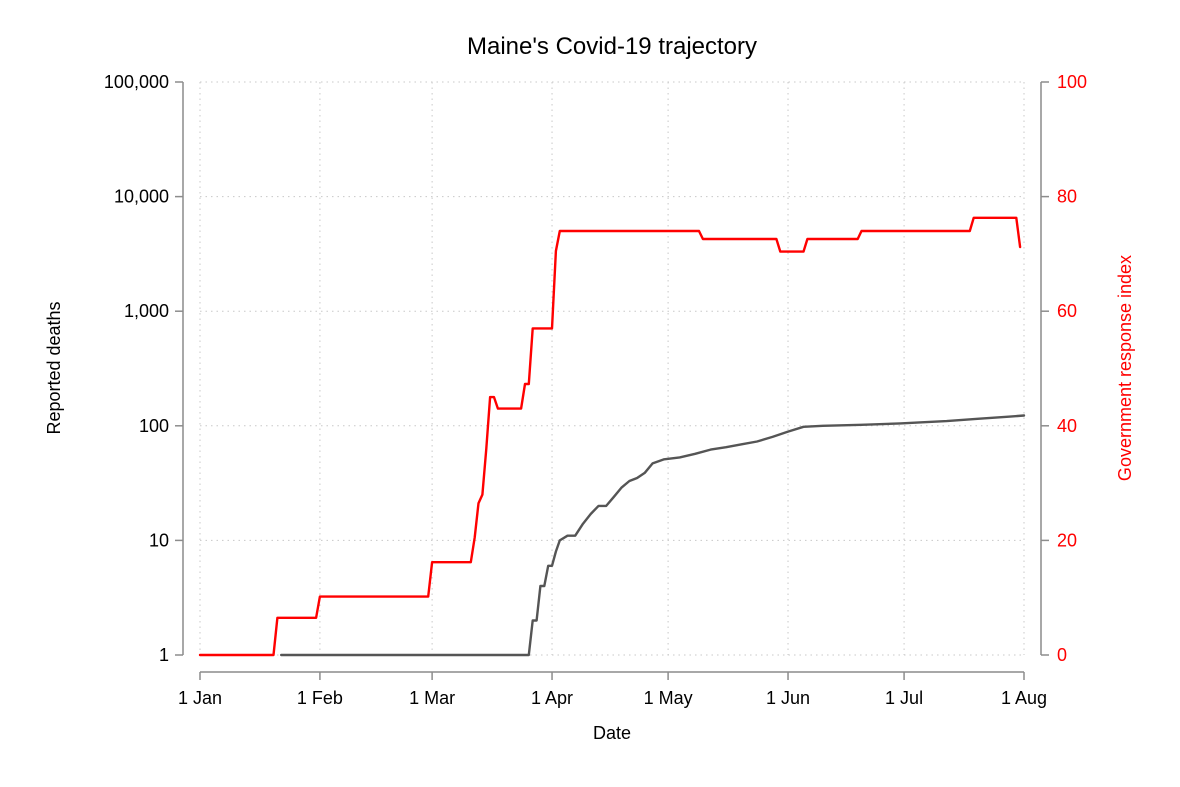 This screenshot has width=1180, height=787. Describe the element at coordinates (141, 197) in the screenshot. I see `y-tick-label: 10,000` at that location.